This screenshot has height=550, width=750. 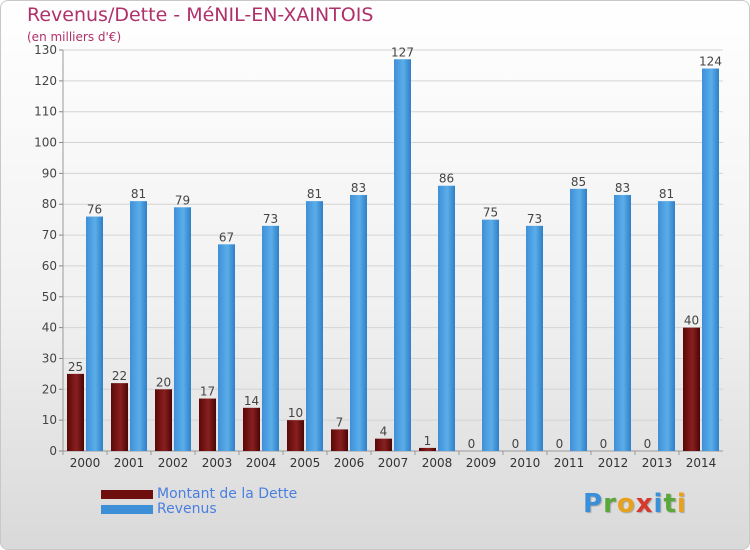 What do you see at coordinates (127, 494) in the screenshot?
I see `legend-swatch-dette` at bounding box center [127, 494].